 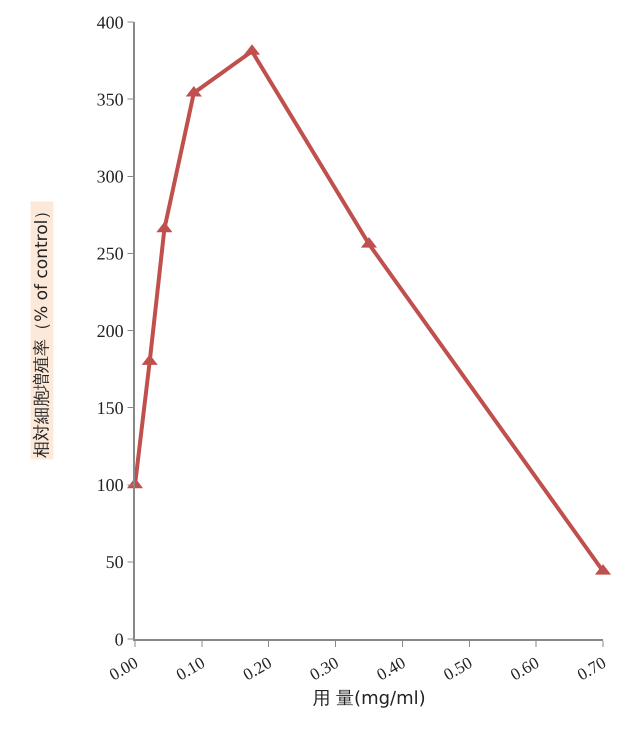 I want to click on y-tick-label: 150, so click(x=110, y=408).